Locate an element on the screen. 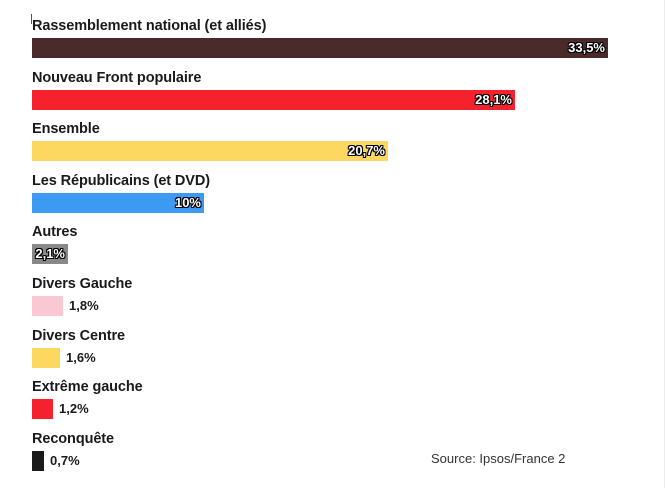 The width and height of the screenshot is (665, 488). value-label: 10% is located at coordinates (187, 202).